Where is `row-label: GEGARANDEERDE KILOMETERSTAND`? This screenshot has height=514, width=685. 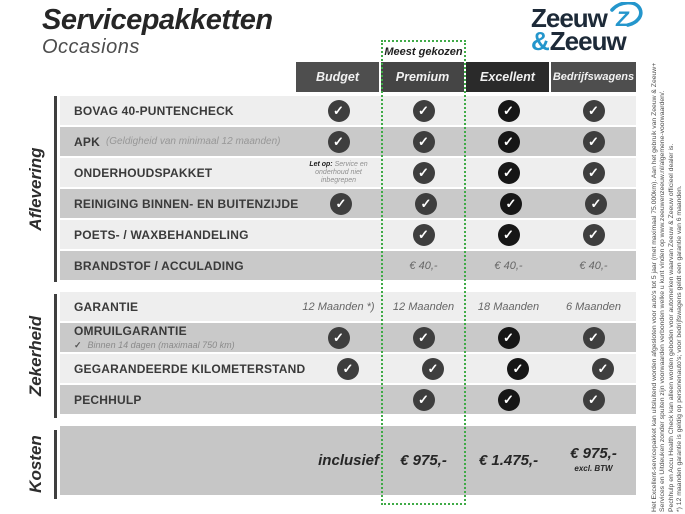 row-label: GEGARANDEERDE KILOMETERSTAND is located at coordinates (190, 368).